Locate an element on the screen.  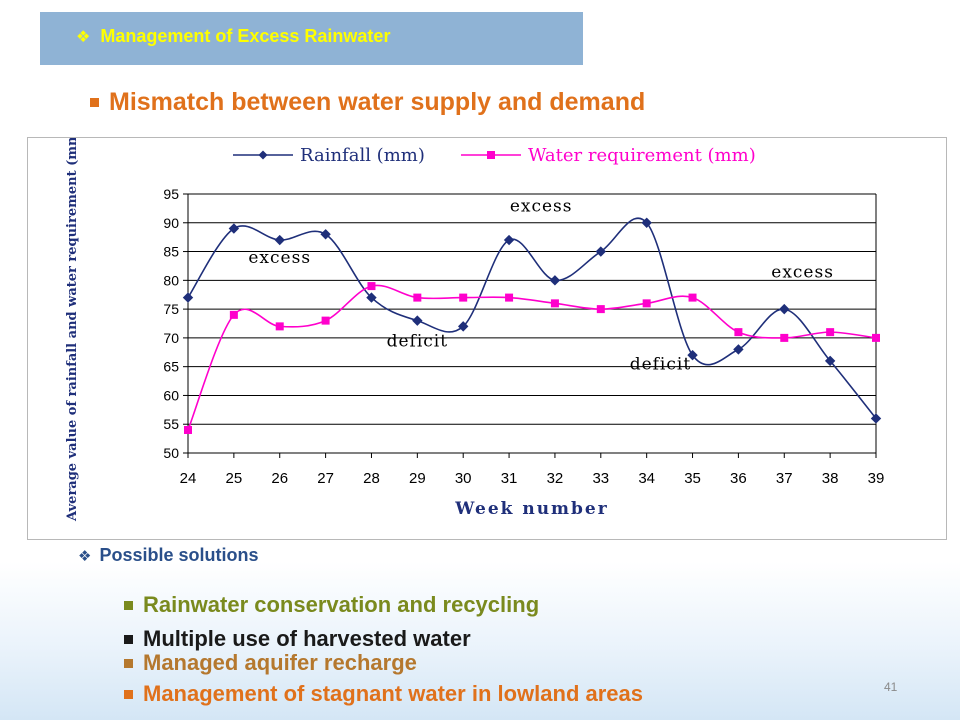
banner-title: ❖ Management of Excess Rainwater is located at coordinates (233, 36).